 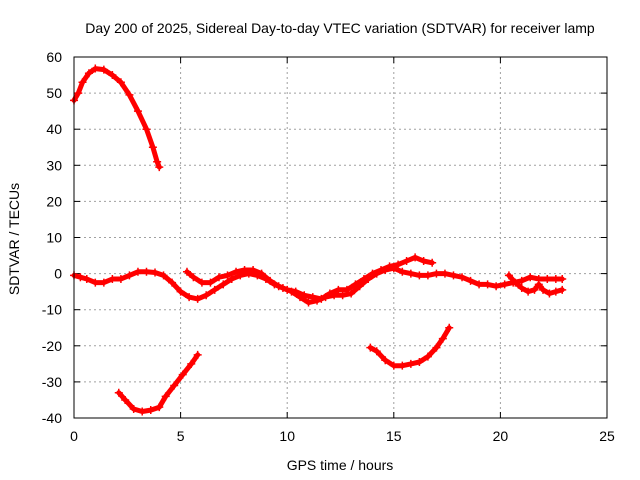 I want to click on y-tick-label: -30, so click(x=52, y=382).